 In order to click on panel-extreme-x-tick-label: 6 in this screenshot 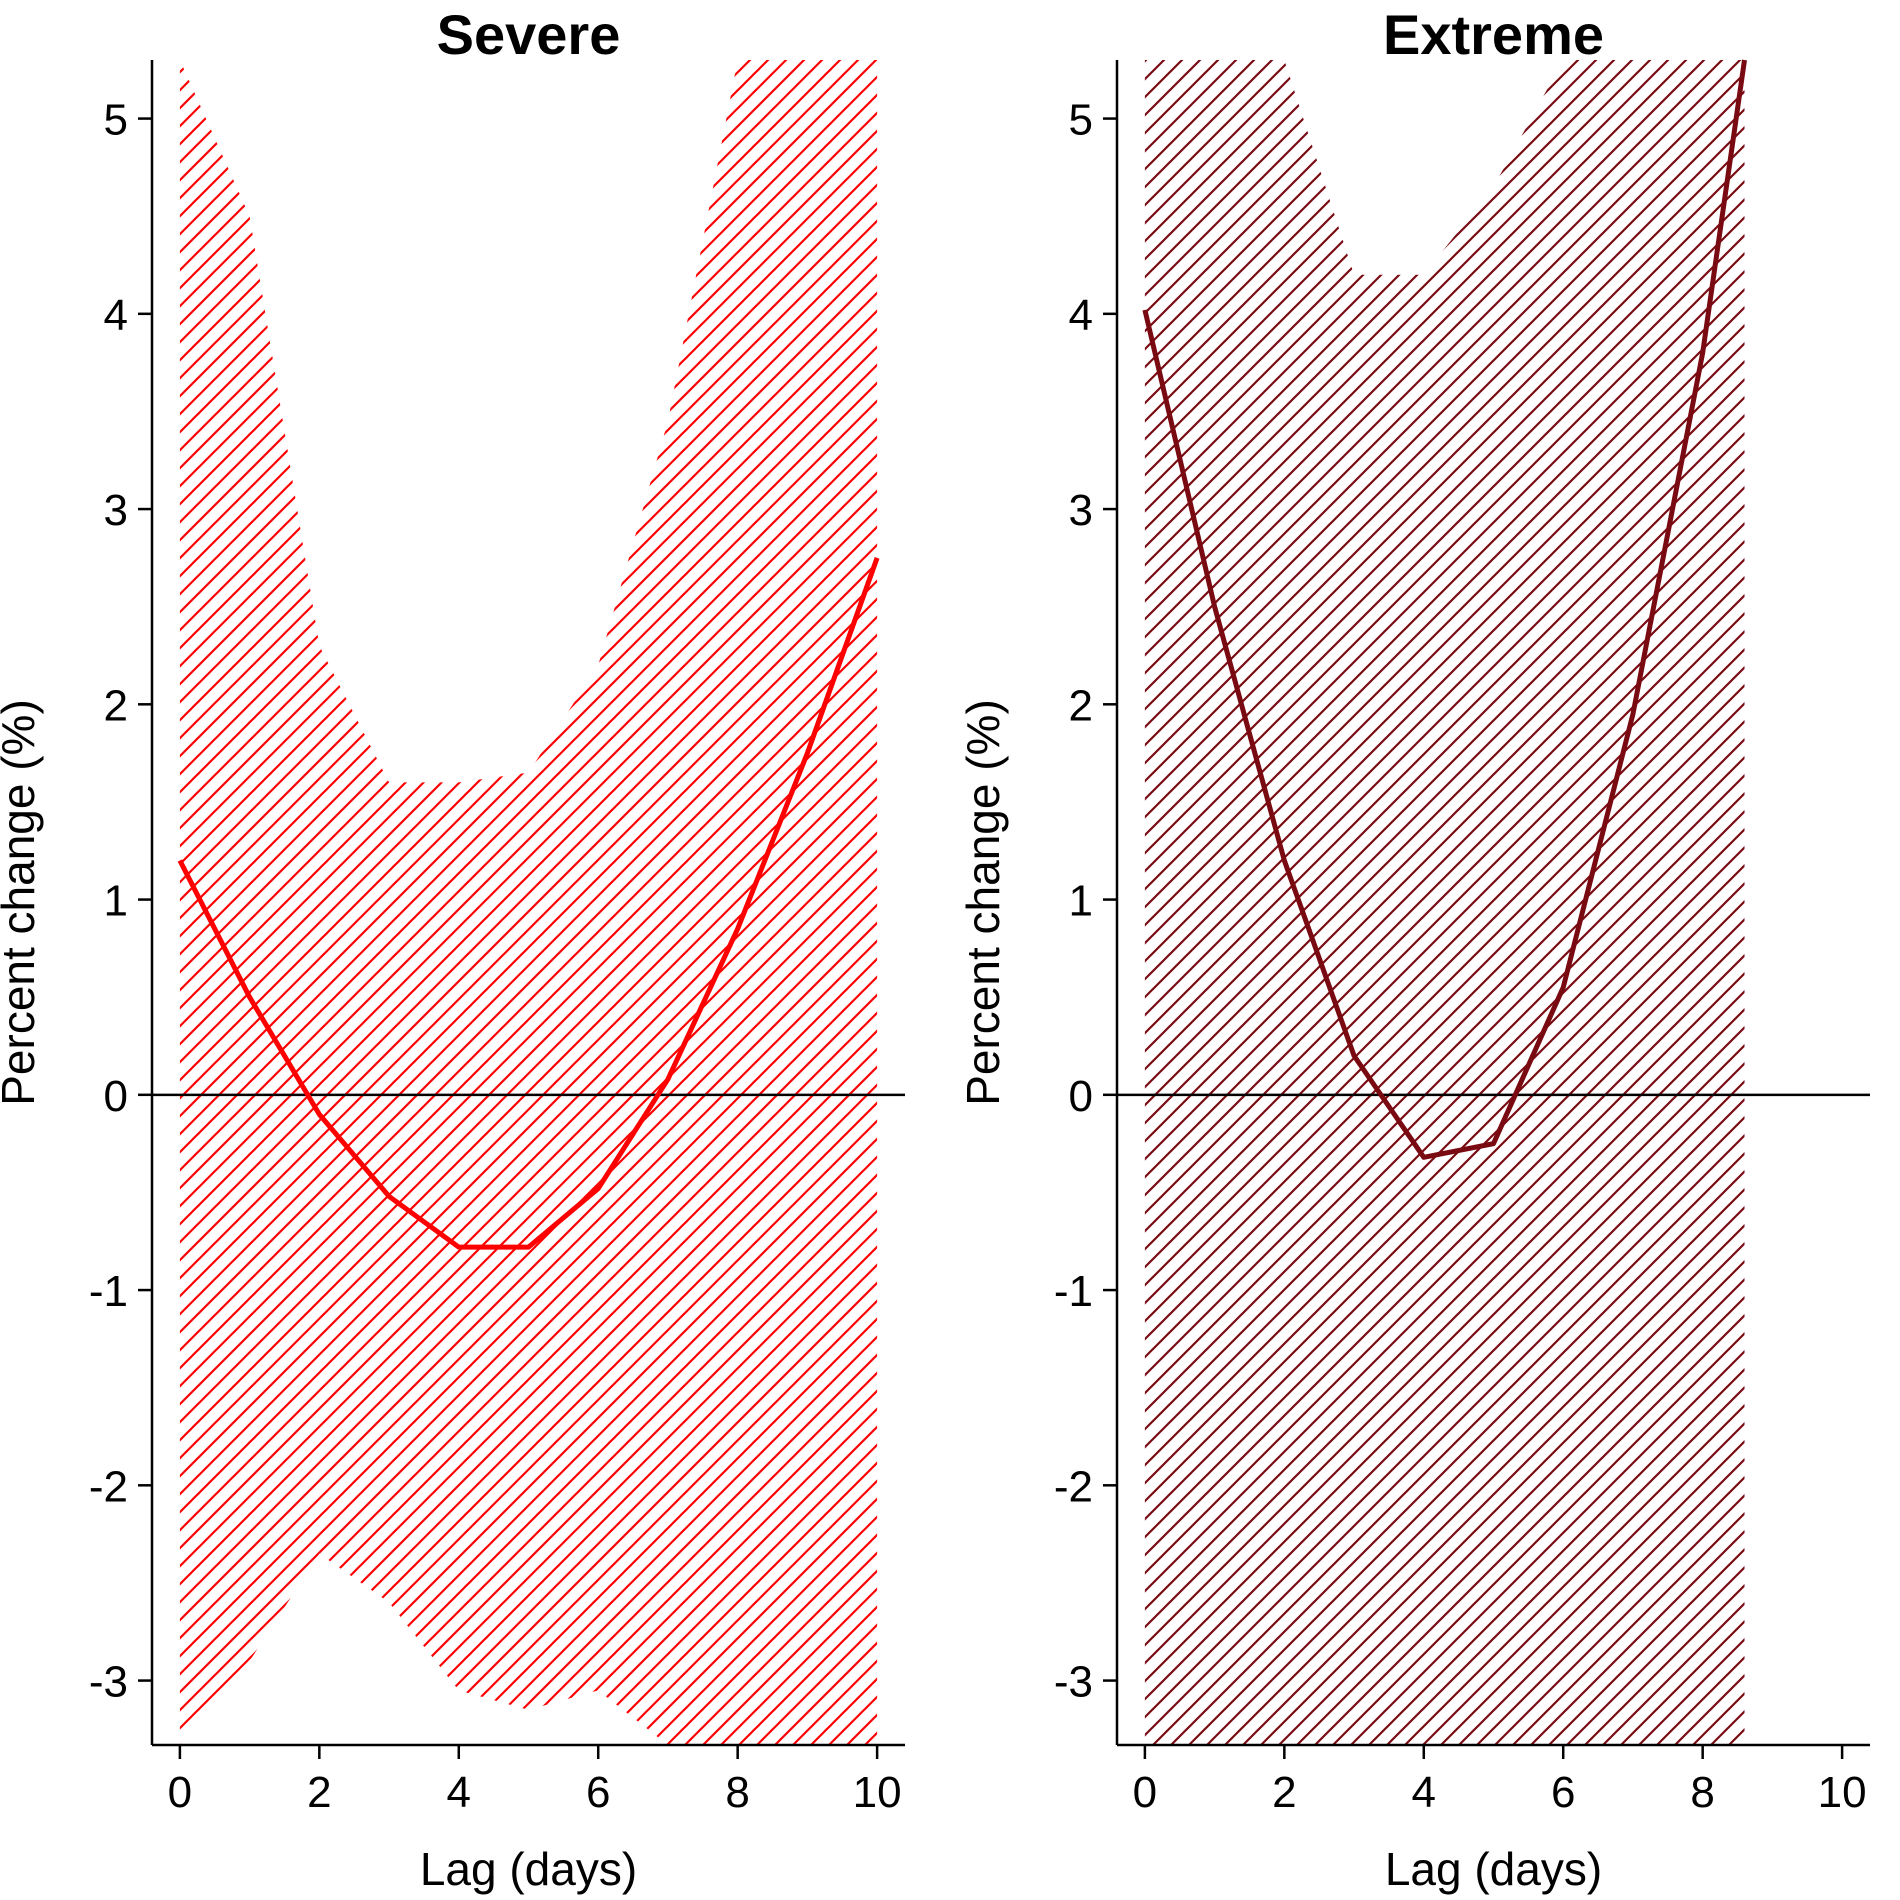, I will do `click(1563, 1792)`.